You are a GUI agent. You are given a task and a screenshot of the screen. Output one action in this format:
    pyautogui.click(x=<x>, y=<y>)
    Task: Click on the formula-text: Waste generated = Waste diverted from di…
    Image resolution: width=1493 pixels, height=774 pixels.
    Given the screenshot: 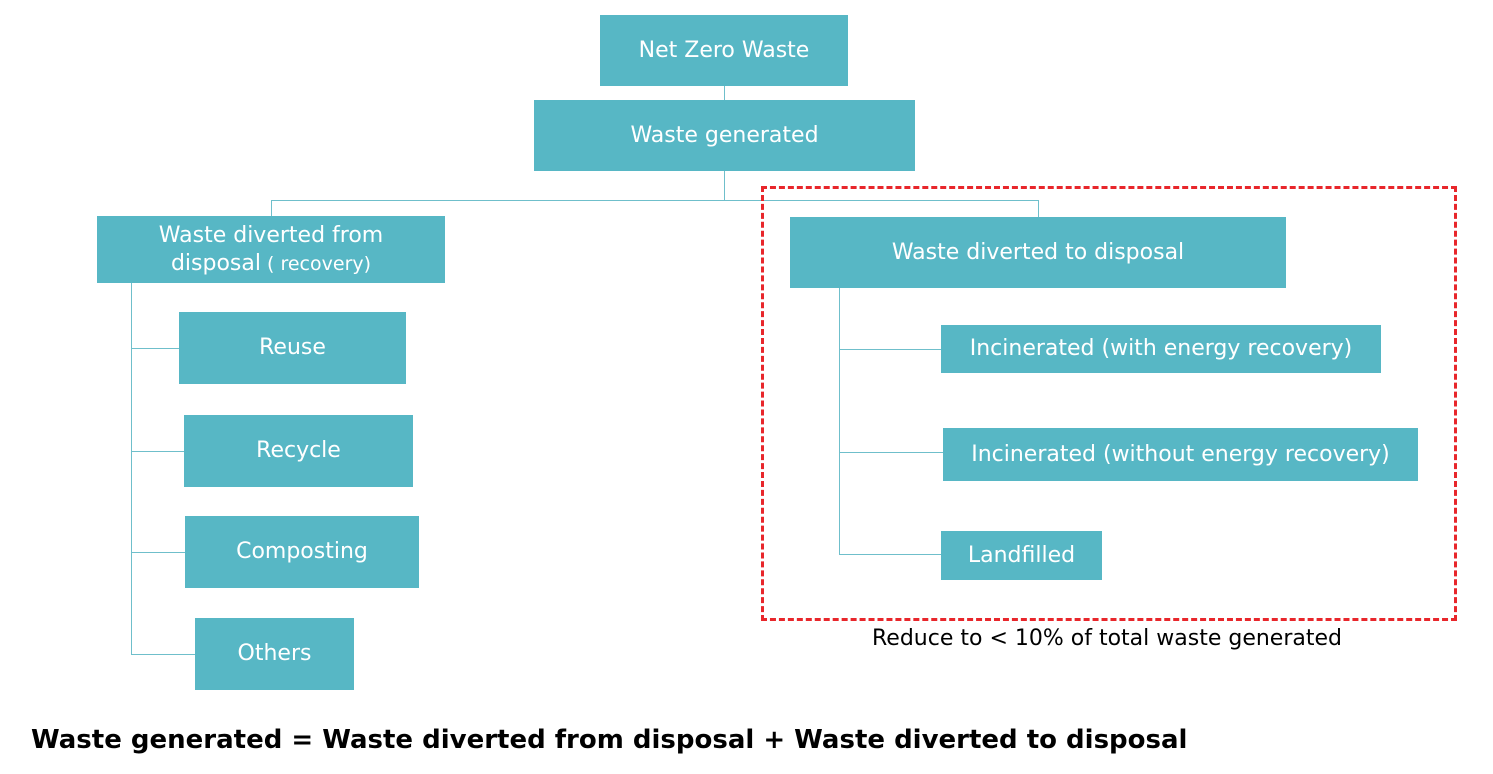 What is the action you would take?
    pyautogui.click(x=609, y=740)
    